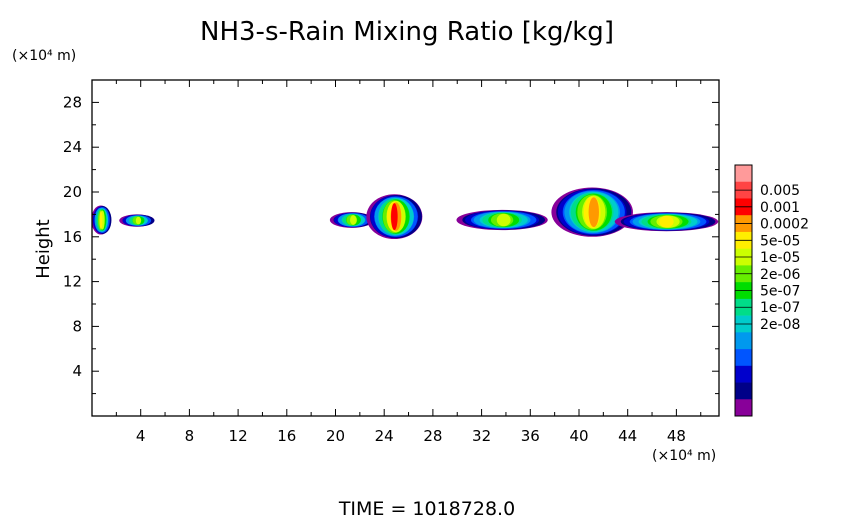 Image resolution: width=854 pixels, height=519 pixels. I want to click on y-tick-label: 24, so click(72, 147).